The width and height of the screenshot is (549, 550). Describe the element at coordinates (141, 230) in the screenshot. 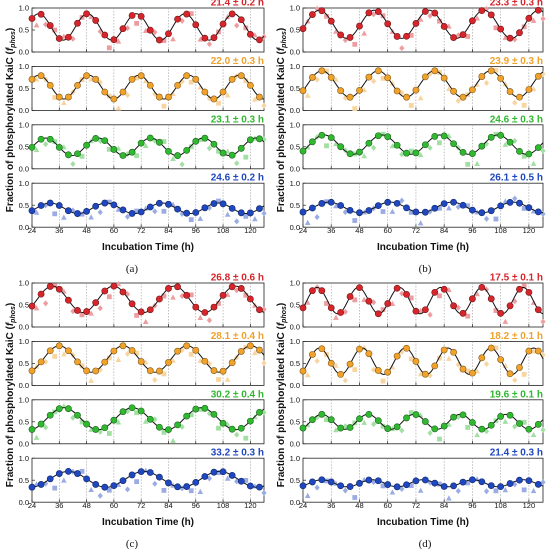

I see `x-tick-label: 72` at that location.